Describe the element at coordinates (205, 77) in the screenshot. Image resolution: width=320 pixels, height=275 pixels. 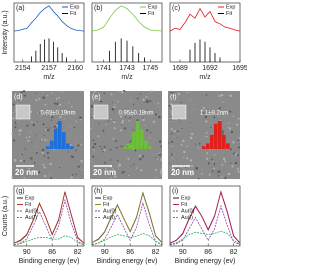
I see `x-axis-label: m/z` at that location.